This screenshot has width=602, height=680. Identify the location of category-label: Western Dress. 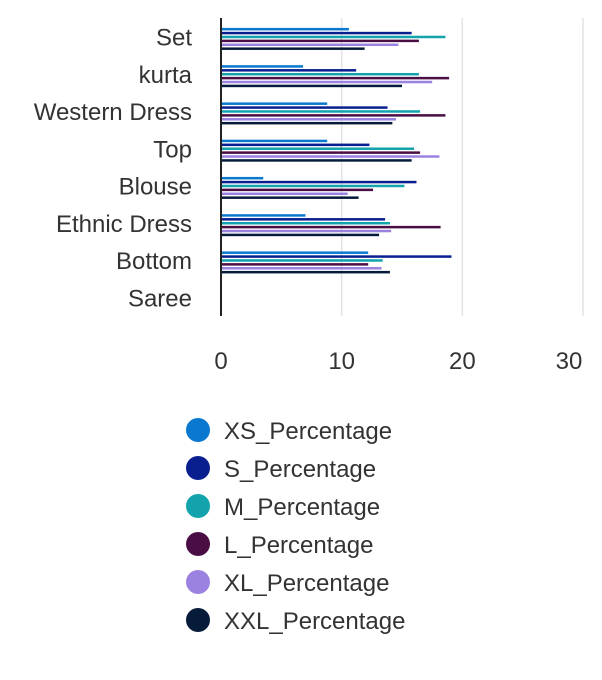
(113, 112).